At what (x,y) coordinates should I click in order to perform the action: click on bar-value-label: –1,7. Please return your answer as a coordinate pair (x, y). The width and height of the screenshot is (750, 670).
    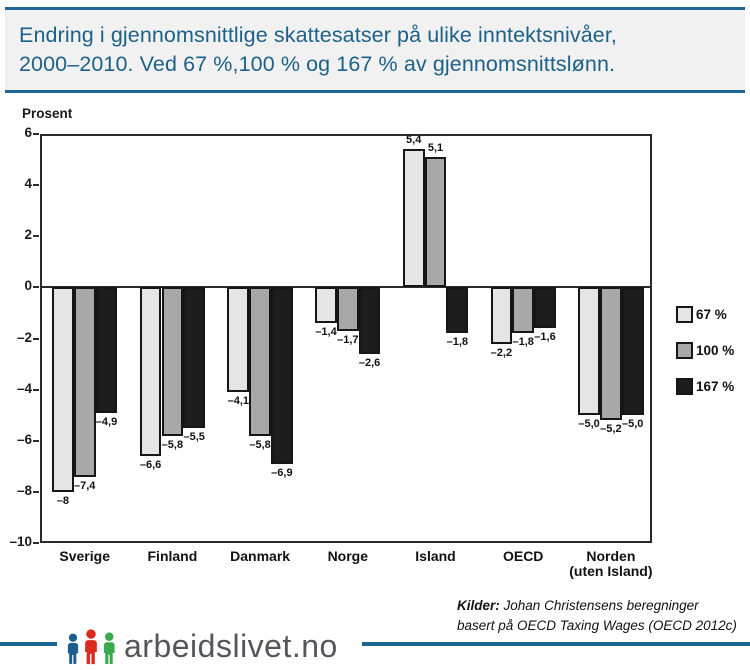
    Looking at the image, I should click on (348, 339).